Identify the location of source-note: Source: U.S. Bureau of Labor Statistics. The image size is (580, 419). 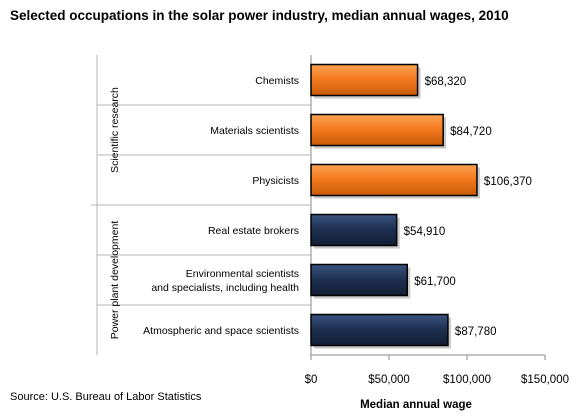
(106, 397).